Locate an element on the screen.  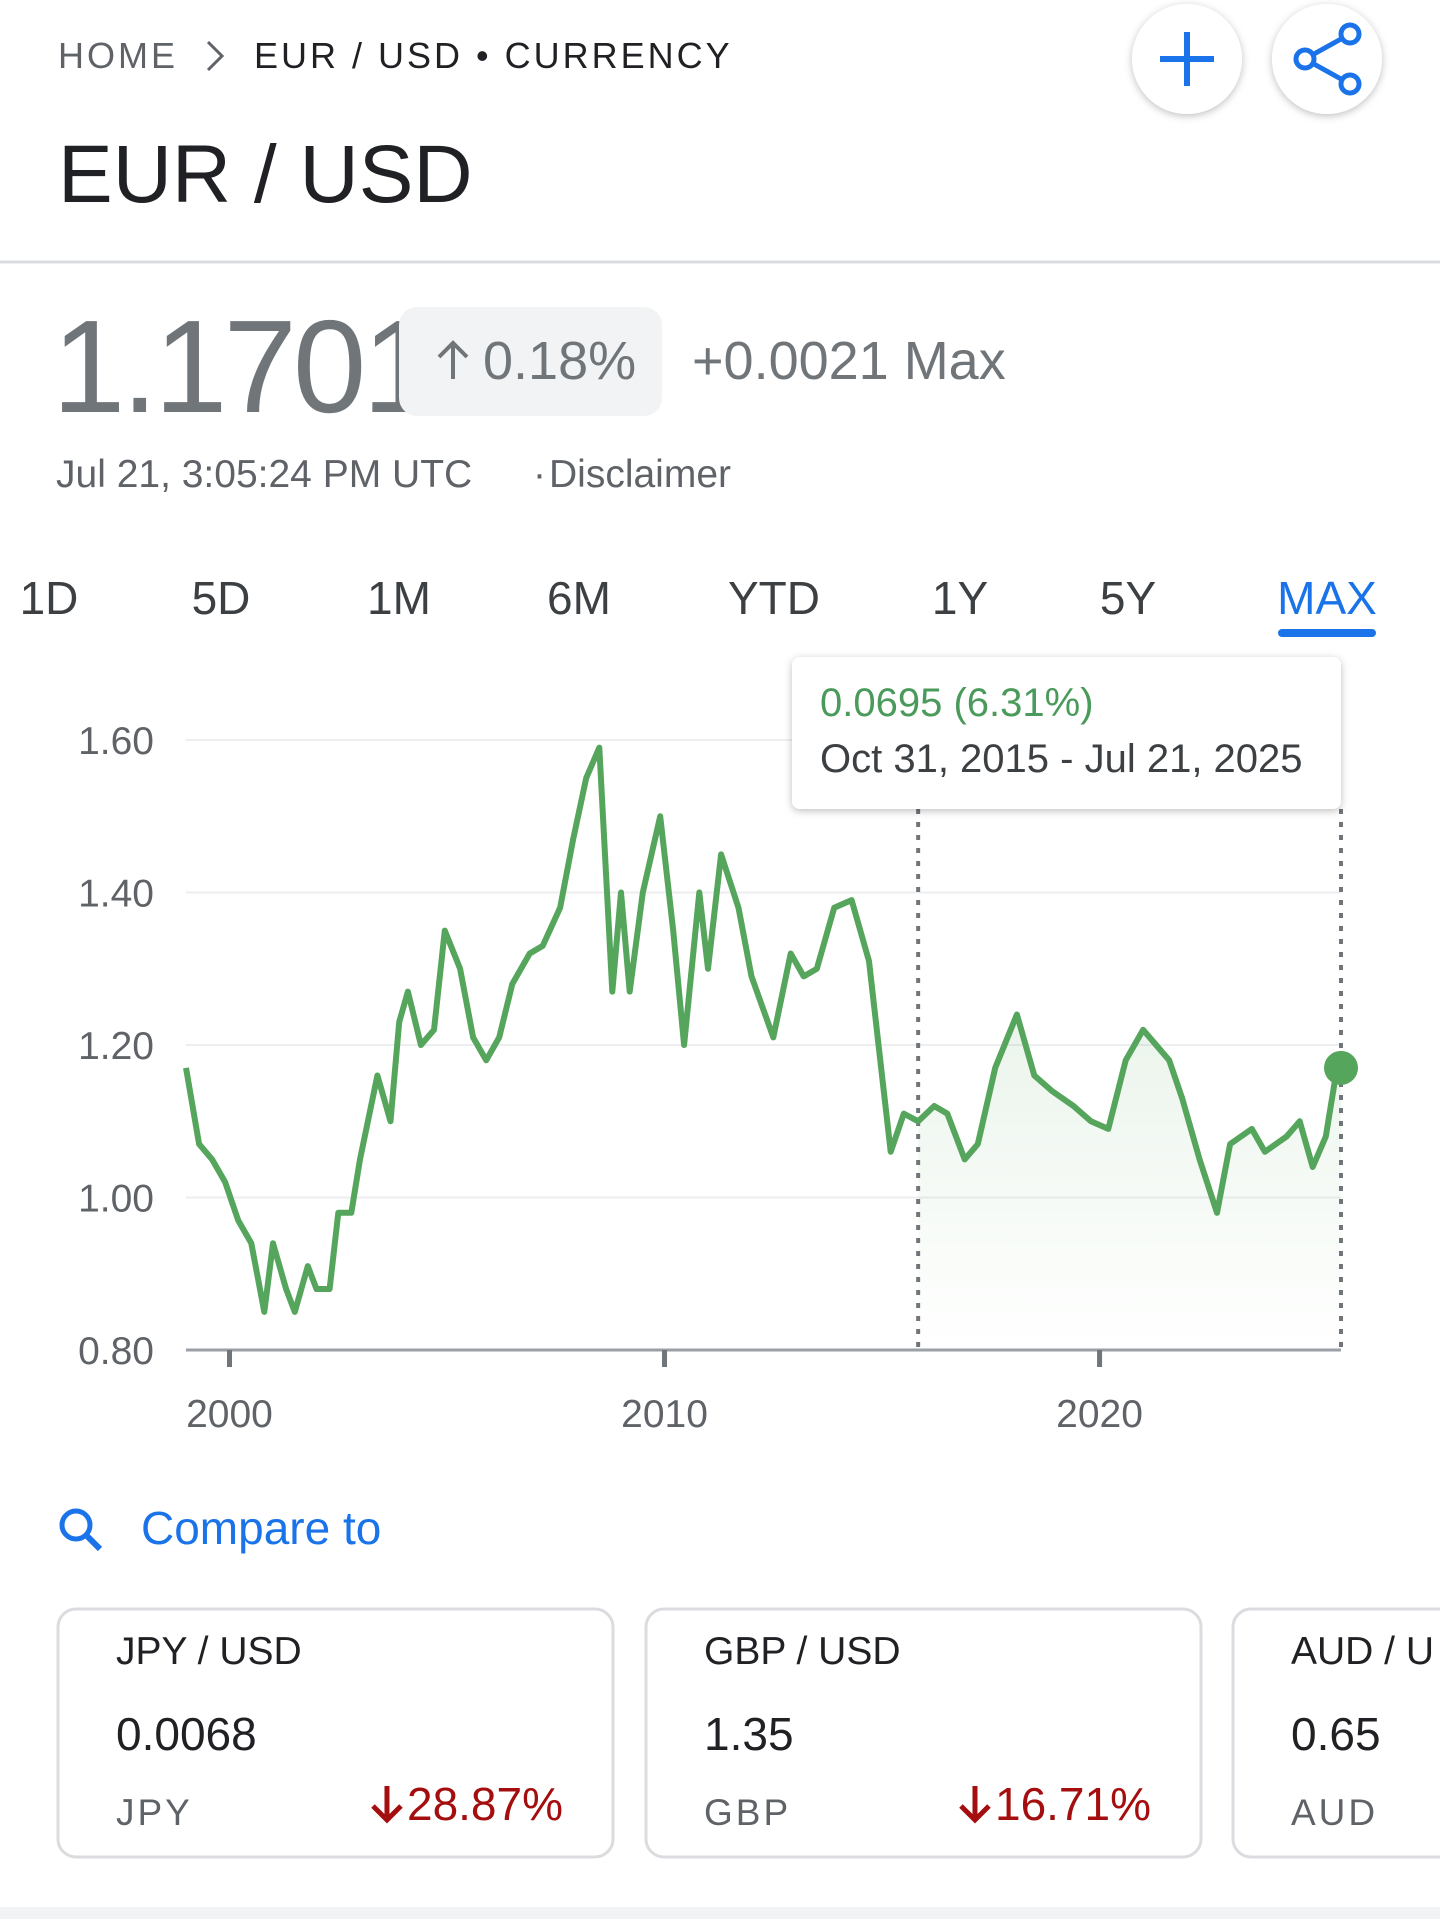
range-tab: 5Y is located at coordinates (1128, 598).